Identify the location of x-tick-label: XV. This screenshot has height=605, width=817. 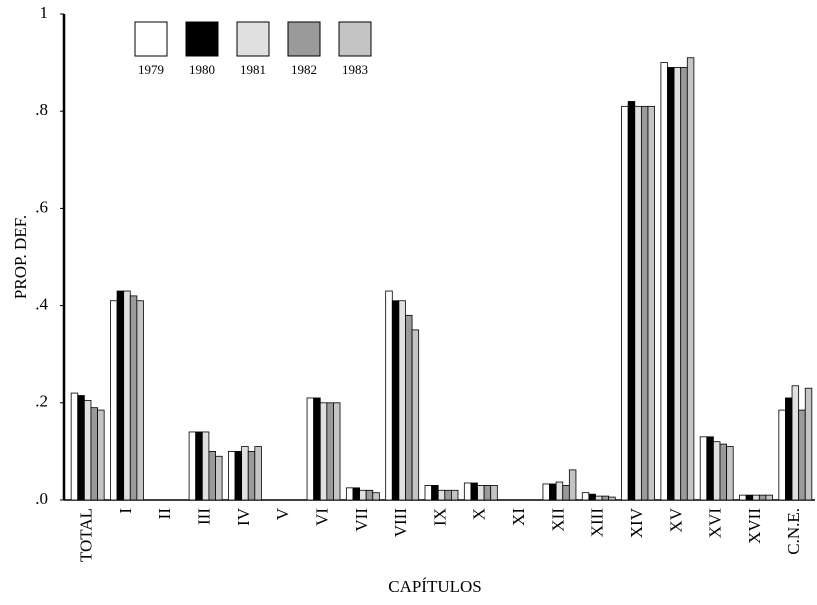
(675, 519).